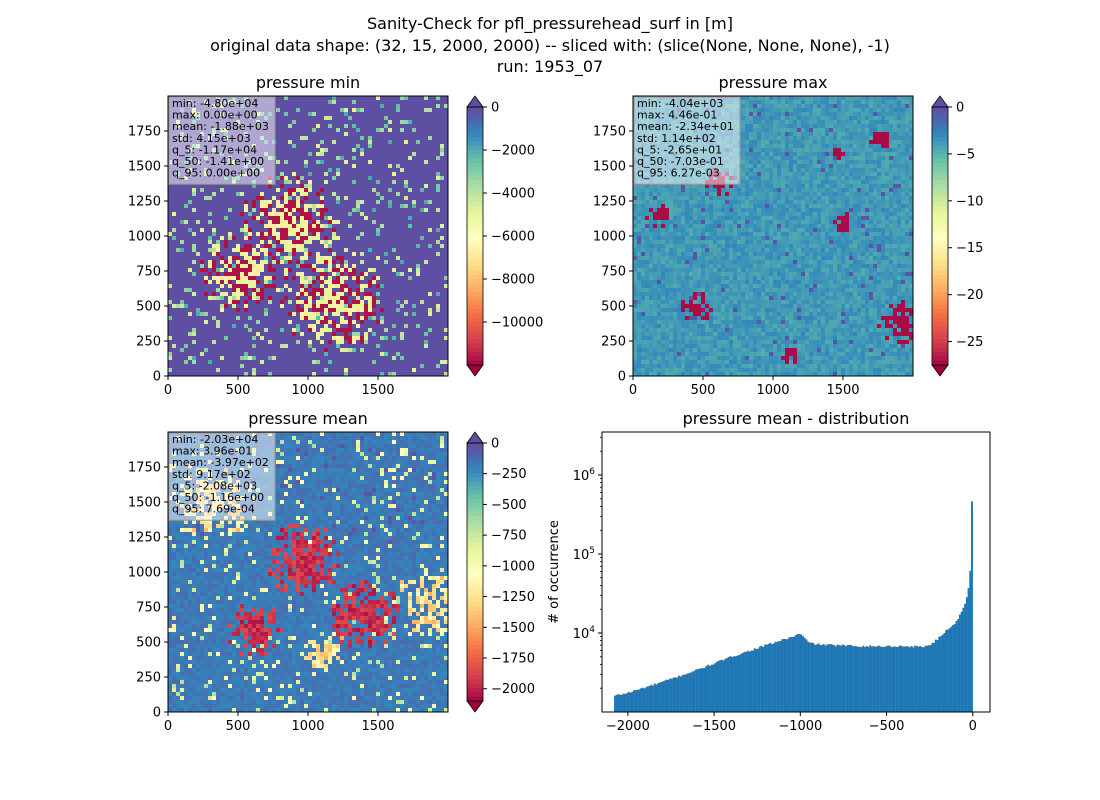 Image resolution: width=1100 pixels, height=800 pixels. Describe the element at coordinates (957, 236) in the screenshot. I see `colorbar: 0 −5 −10 −15 −20 −25` at that location.